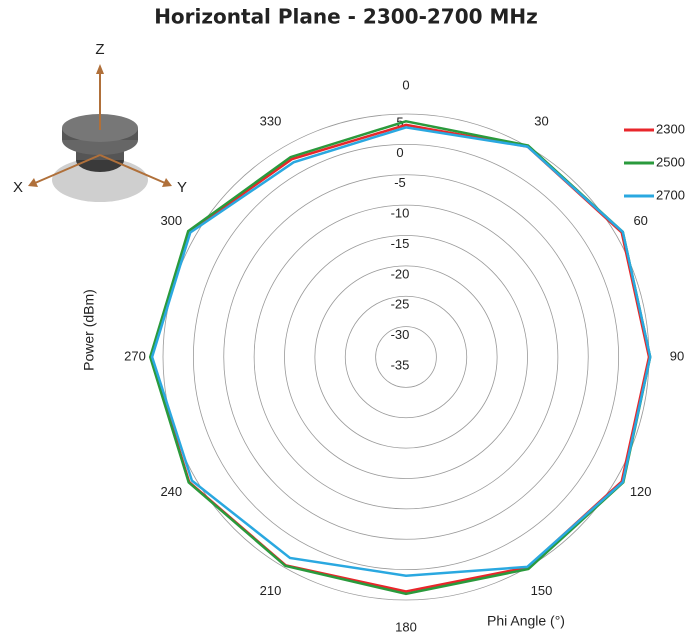  I want to click on axis-annotation: X, so click(18, 187).